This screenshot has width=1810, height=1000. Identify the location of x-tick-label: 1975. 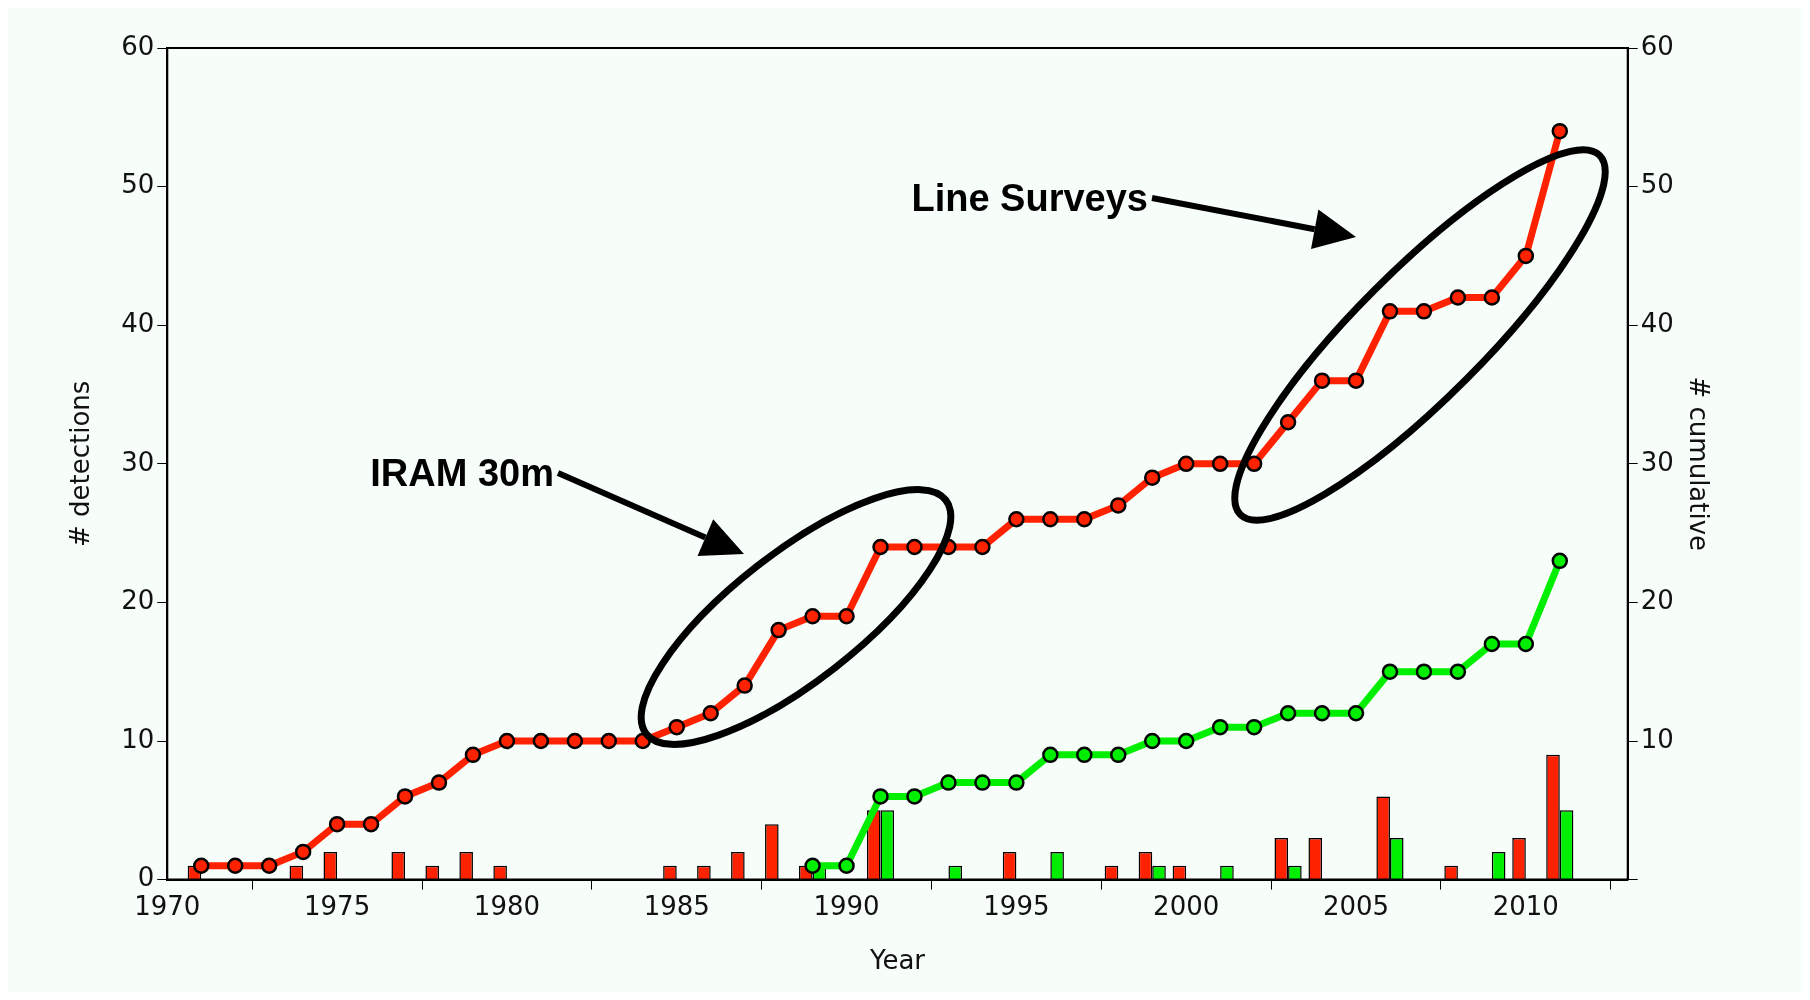
(337, 905).